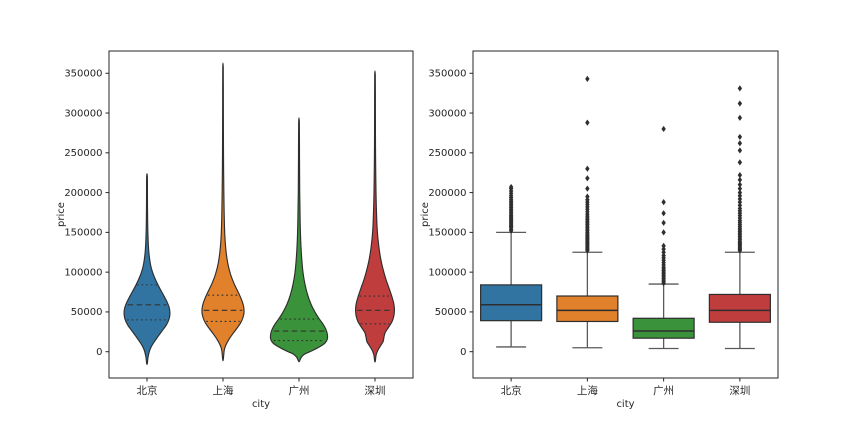 Image resolution: width=864 pixels, height=432 pixels. I want to click on box-shenzhen, so click(739, 308).